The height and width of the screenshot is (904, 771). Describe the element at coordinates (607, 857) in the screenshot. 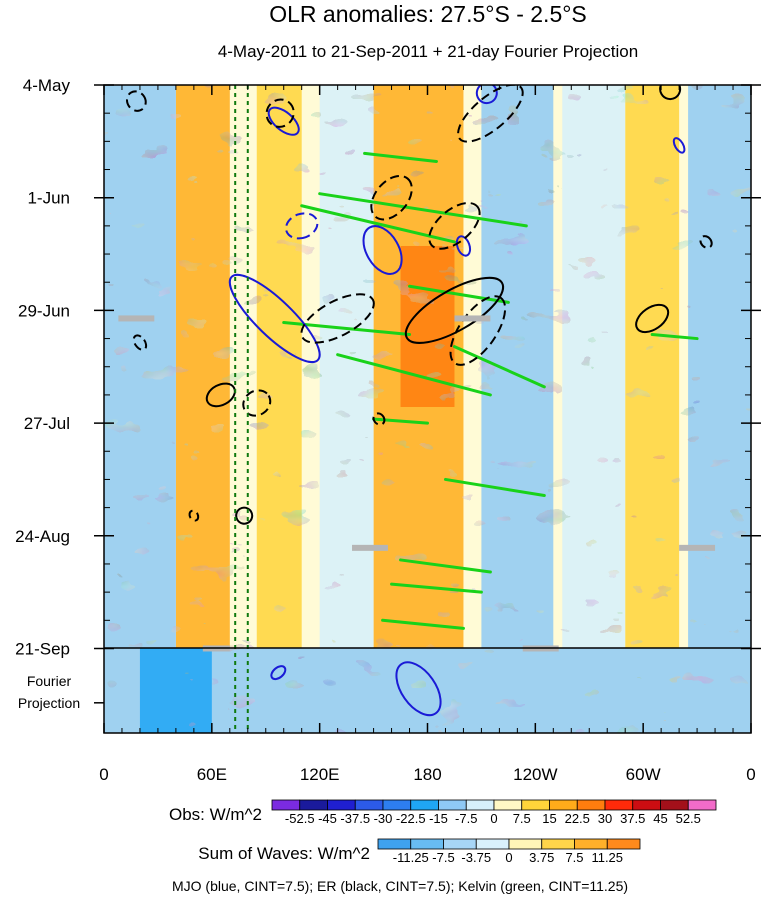

I see `colorbar-level-label: 11.25` at that location.